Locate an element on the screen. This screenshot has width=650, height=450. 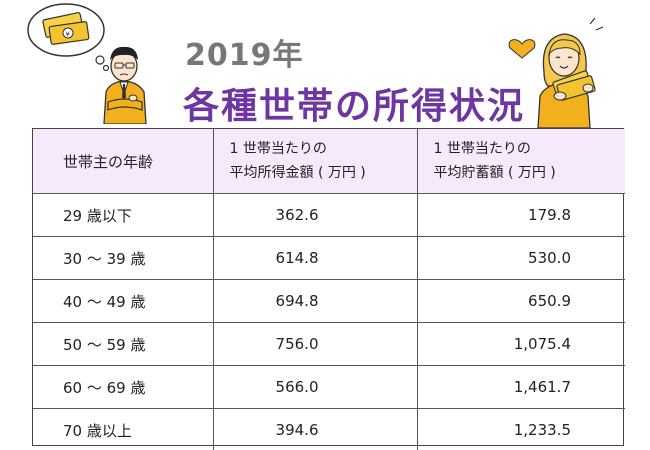
age-cell: 50 〜 59 歳 is located at coordinates (123, 344).